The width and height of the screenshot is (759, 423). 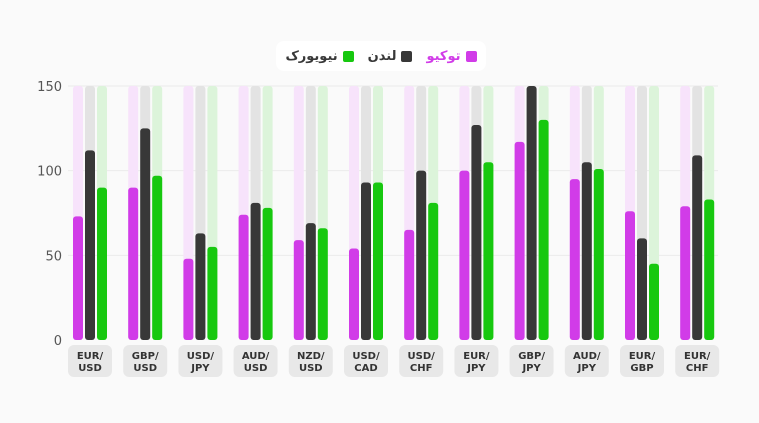 What do you see at coordinates (49, 87) in the screenshot?
I see `y-tick-label-150: 150` at bounding box center [49, 87].